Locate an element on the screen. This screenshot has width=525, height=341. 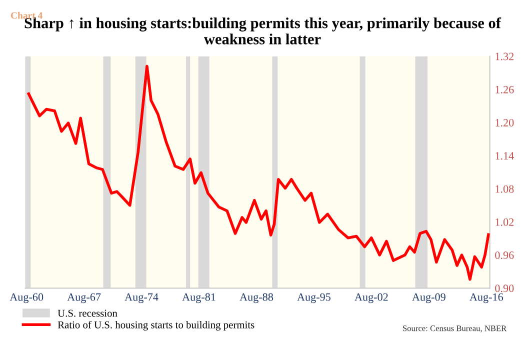
y-tick-label: 1.02 is located at coordinates (505, 222).